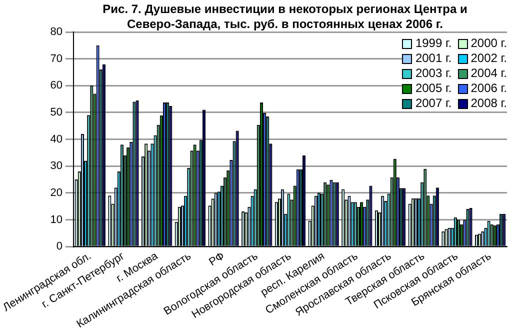 The width and height of the screenshot is (515, 334). What do you see at coordinates (56, 112) in the screenshot?
I see `y-tick-label: 50` at bounding box center [56, 112].